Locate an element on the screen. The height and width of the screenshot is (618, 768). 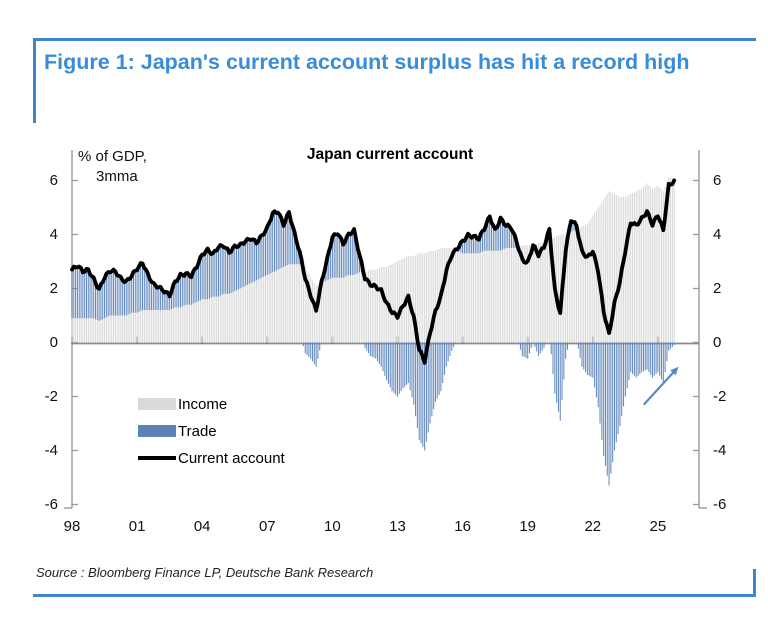
y-axis-tick-label-right: 4 is located at coordinates (717, 234).